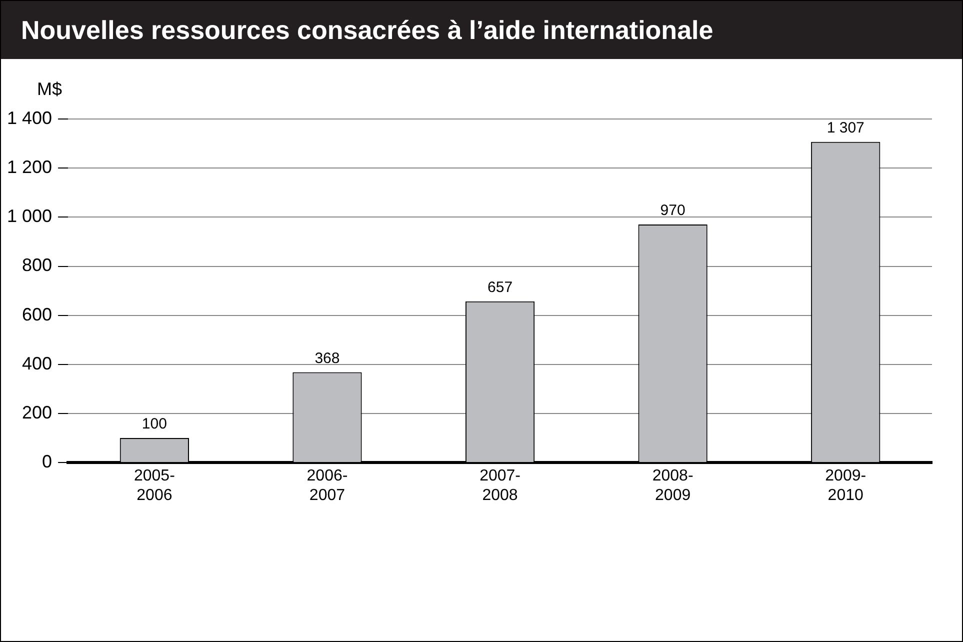 The height and width of the screenshot is (642, 963). Describe the element at coordinates (327, 358) in the screenshot. I see `data-label: 368` at that location.